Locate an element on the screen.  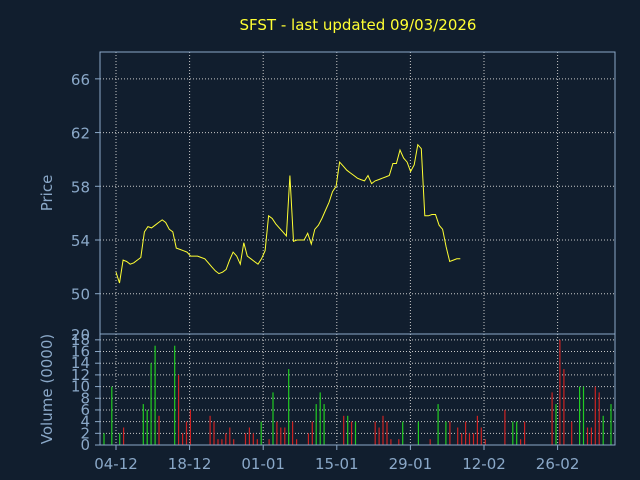
x-axis: 04-12 18-12 01-01 15-01 29-01 12-02 26-02 is located at coordinates (336, 459).